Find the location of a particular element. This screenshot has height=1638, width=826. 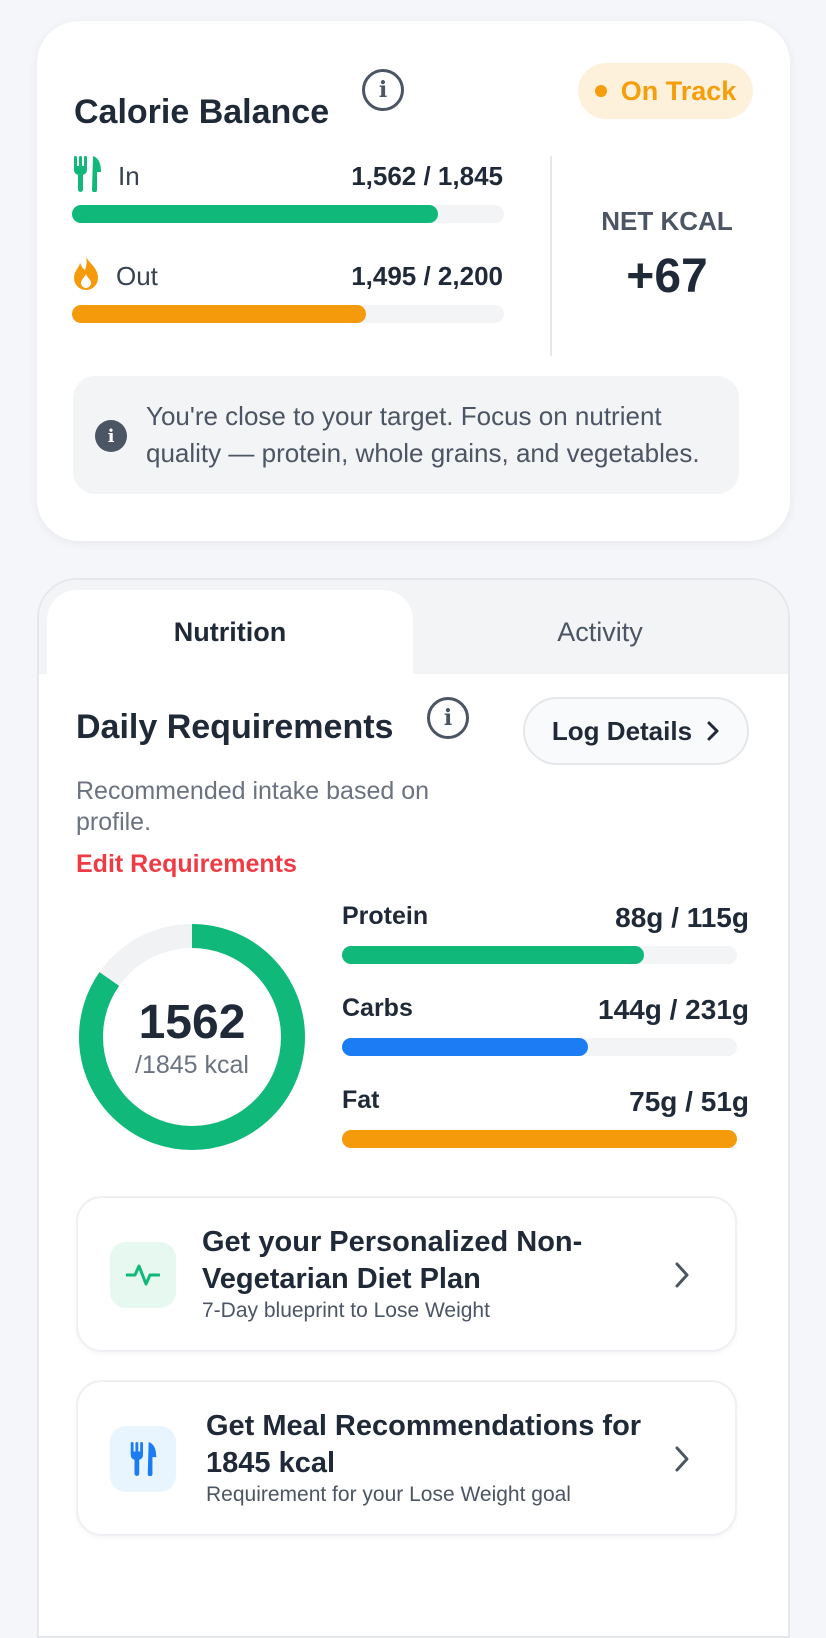

in-progress-bar is located at coordinates (288, 214).